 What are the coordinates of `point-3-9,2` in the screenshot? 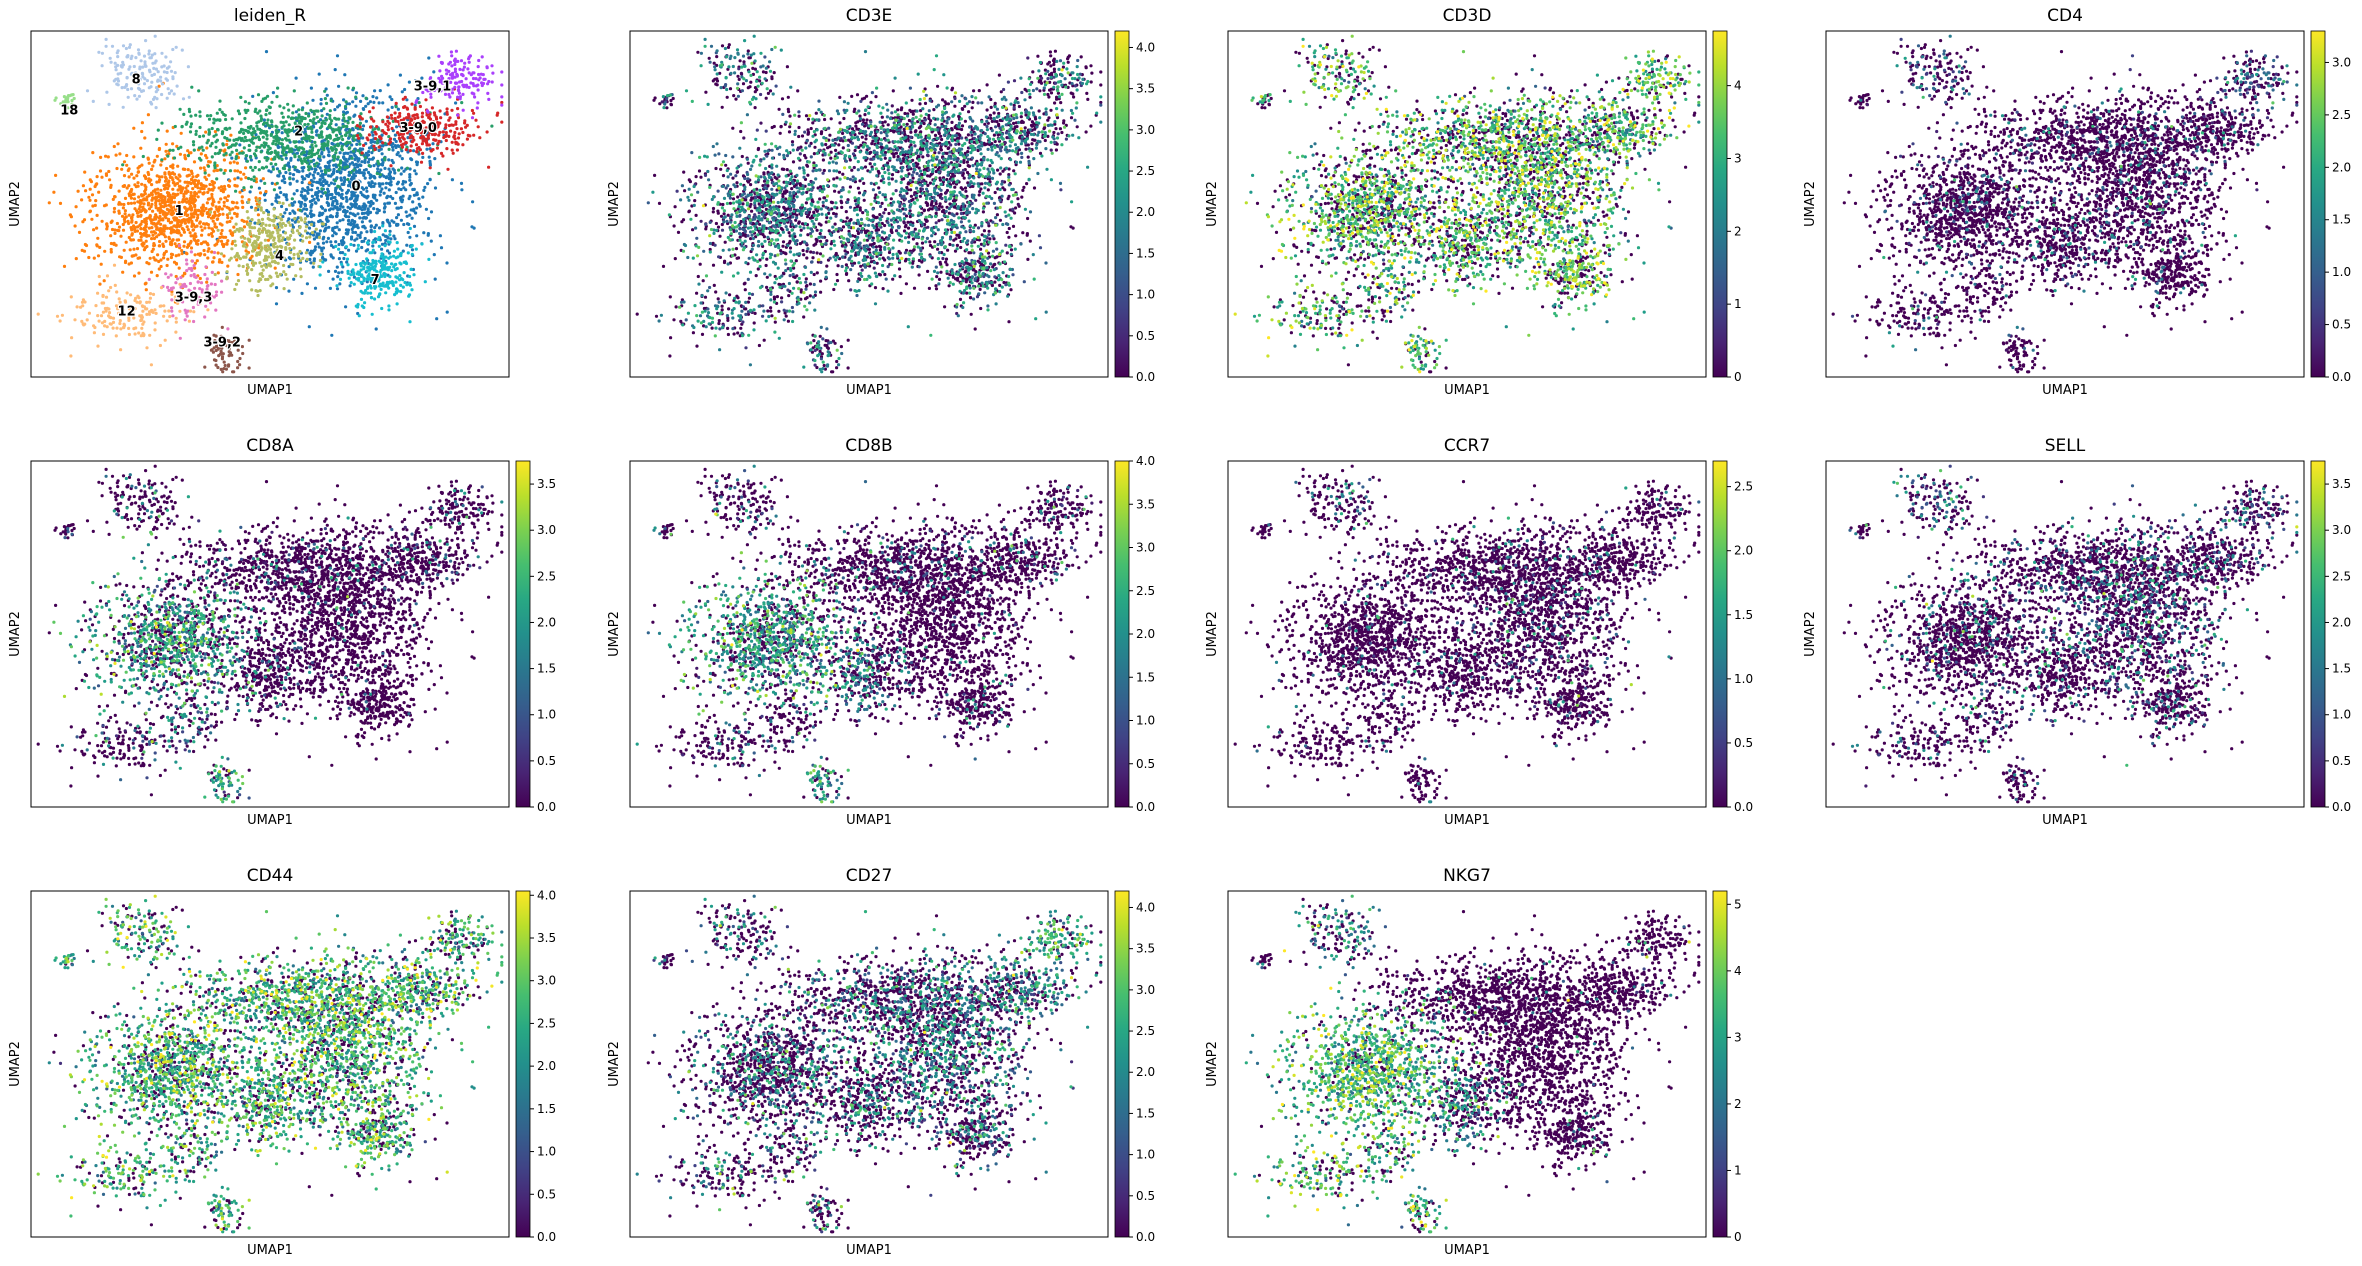 It's located at (238, 368).